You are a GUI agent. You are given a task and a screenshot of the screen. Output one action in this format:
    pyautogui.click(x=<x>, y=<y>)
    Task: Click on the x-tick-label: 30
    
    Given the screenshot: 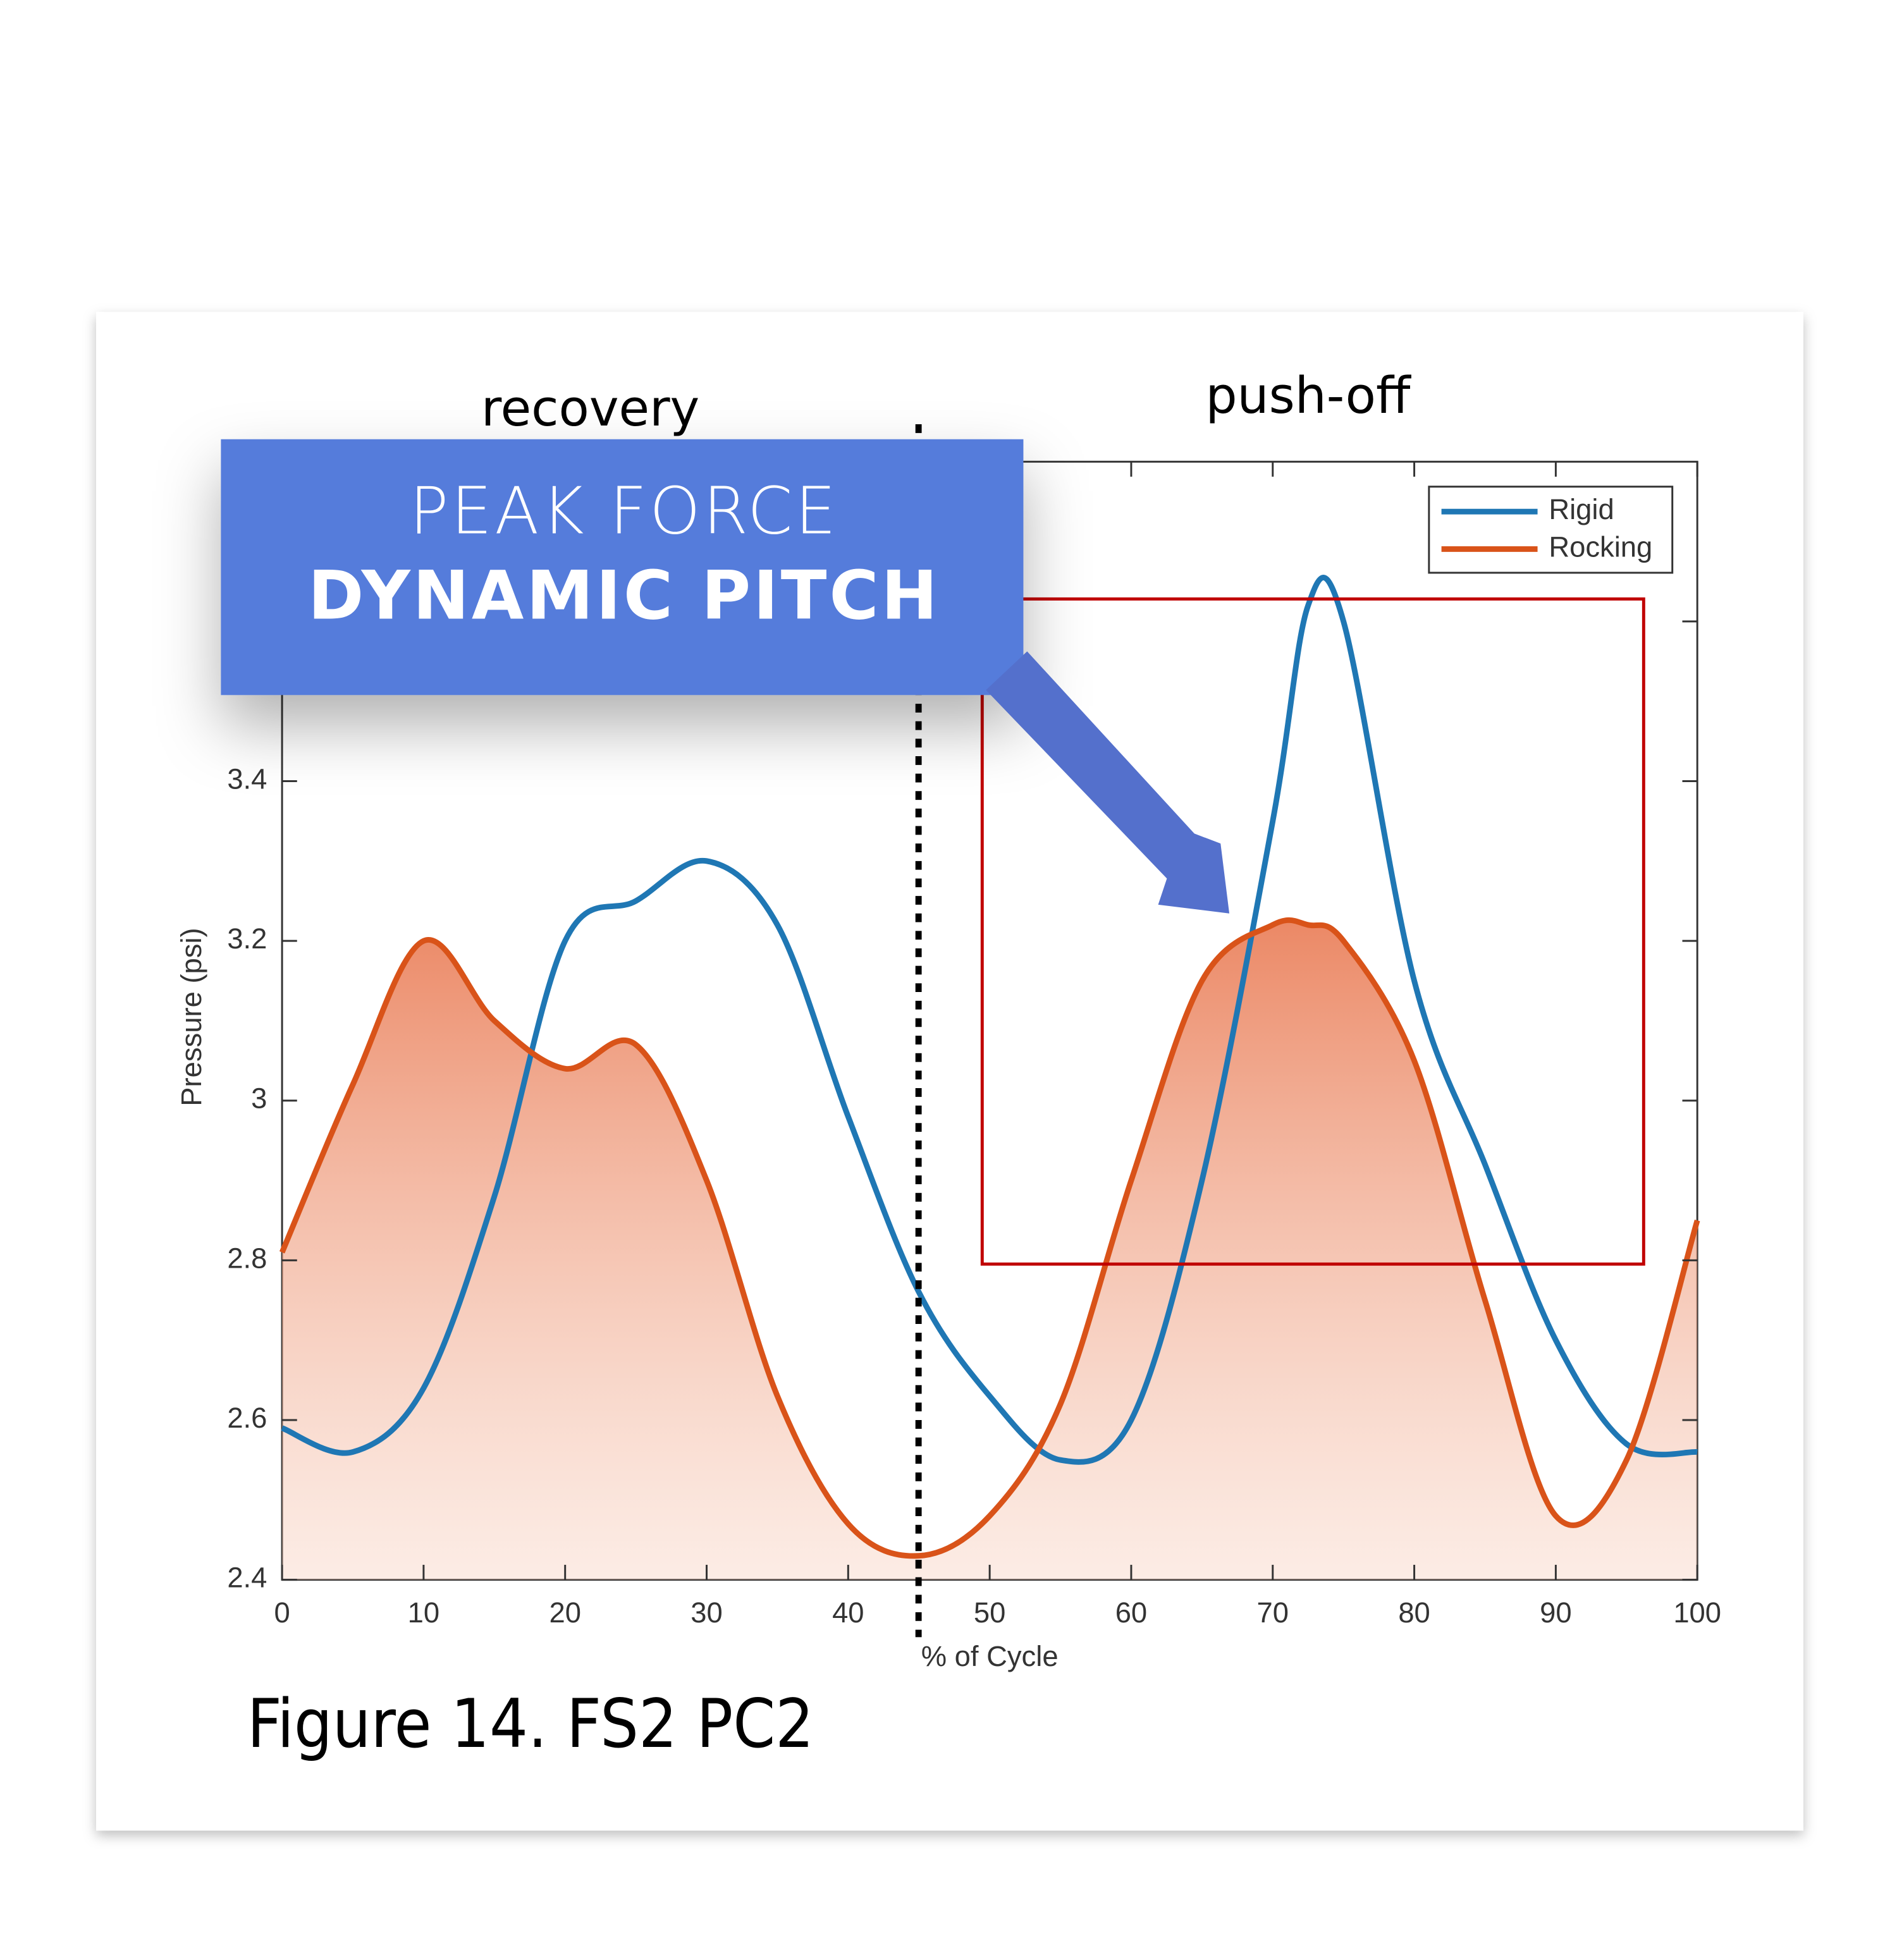 What is the action you would take?
    pyautogui.click(x=706, y=1612)
    